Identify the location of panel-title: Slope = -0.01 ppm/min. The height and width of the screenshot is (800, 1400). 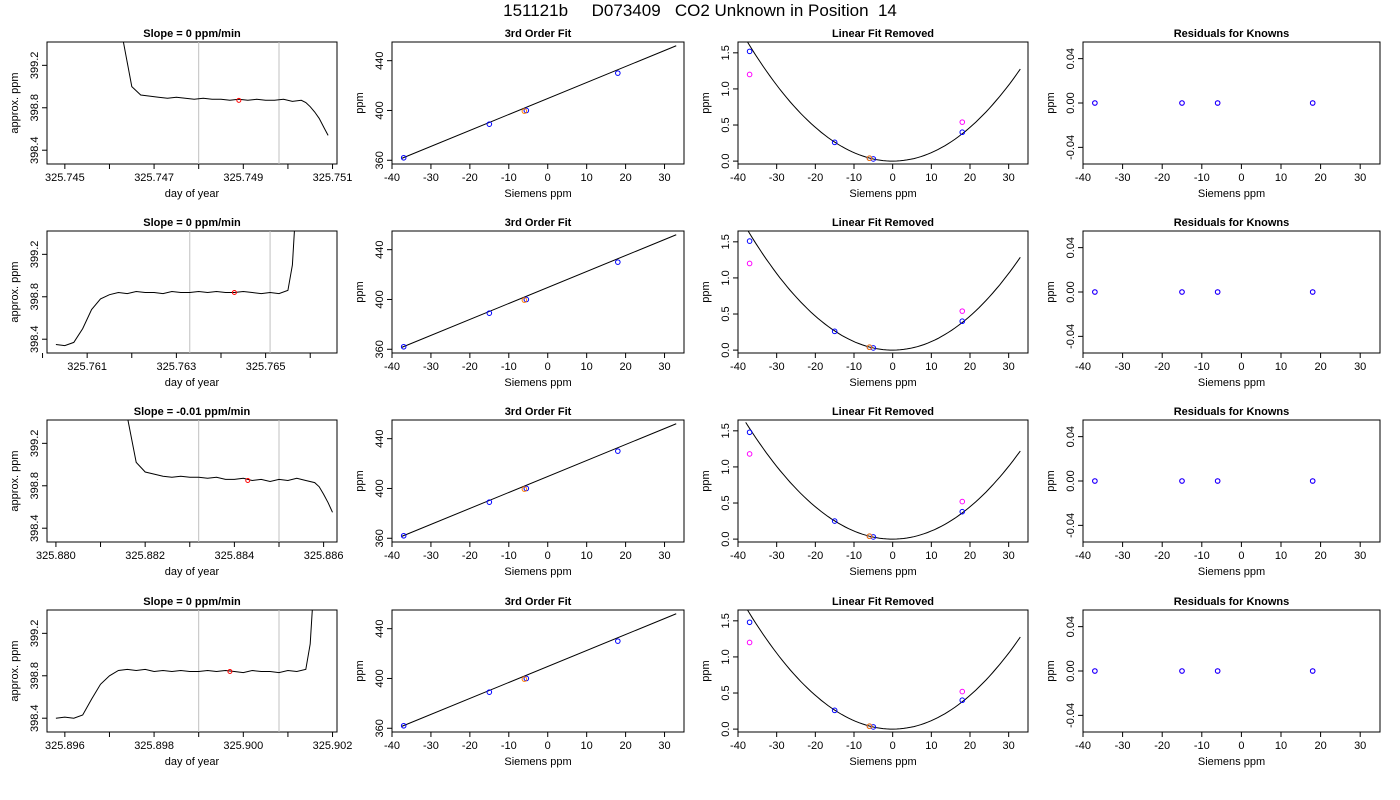
(192, 412).